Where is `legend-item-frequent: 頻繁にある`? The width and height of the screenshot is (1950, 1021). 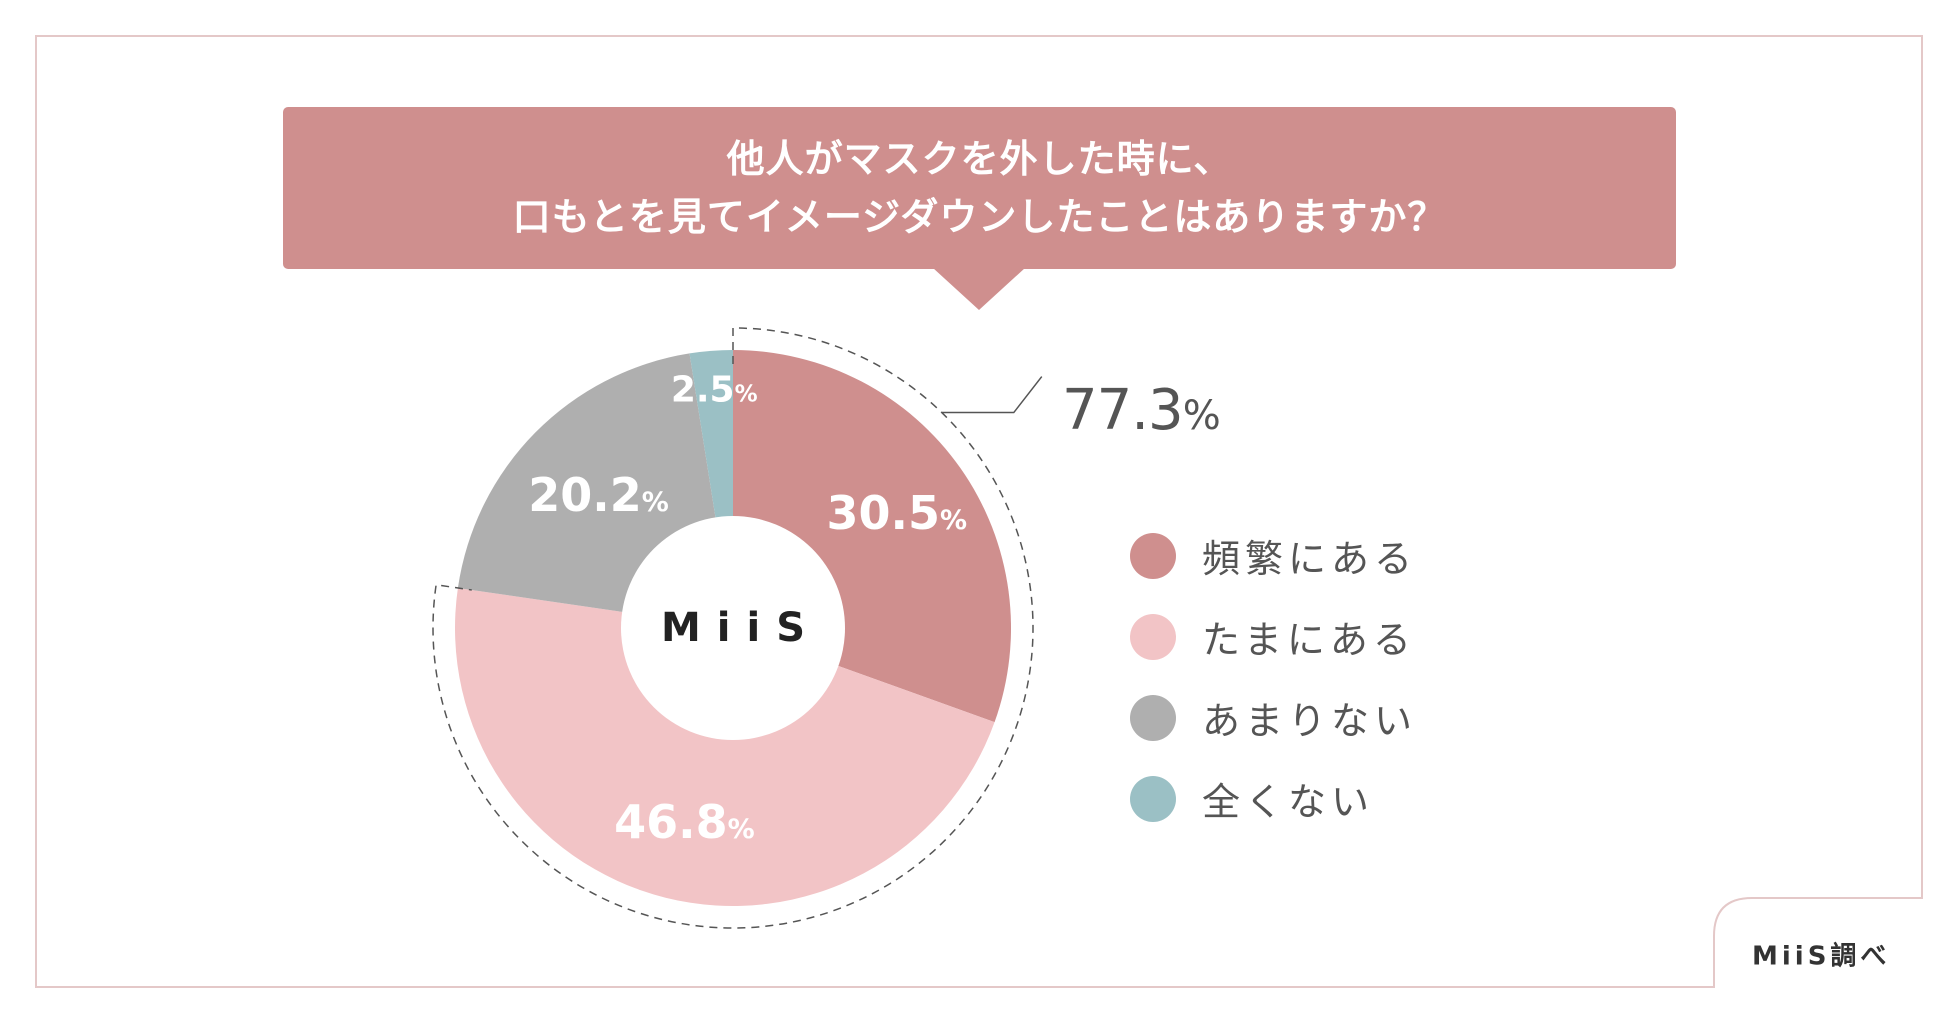 legend-item-frequent: 頻繁にある is located at coordinates (1273, 555).